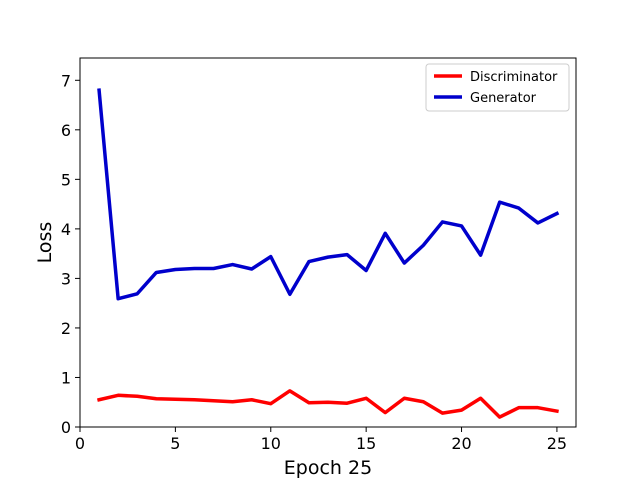 This screenshot has height=480, width=640. What do you see at coordinates (66, 179) in the screenshot?
I see `y-tick-label: 5` at bounding box center [66, 179].